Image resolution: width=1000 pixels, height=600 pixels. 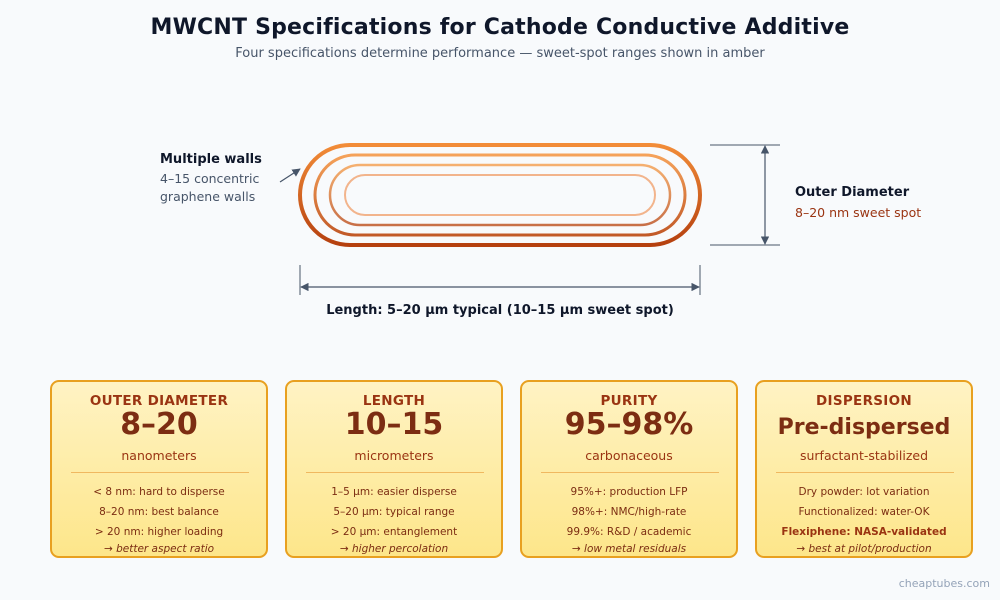 What do you see at coordinates (394, 455) in the screenshot?
I see `card-unit: micrometers` at bounding box center [394, 455].